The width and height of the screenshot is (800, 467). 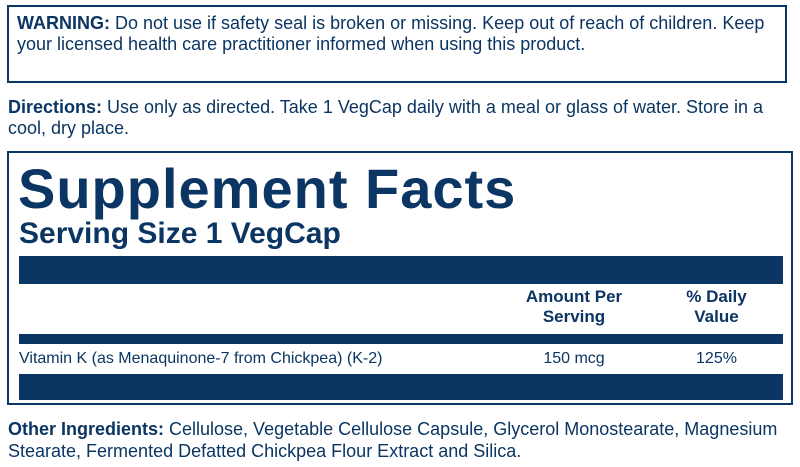 What do you see at coordinates (180, 233) in the screenshot?
I see `serving-size: Serving Size 1 VegCap` at bounding box center [180, 233].